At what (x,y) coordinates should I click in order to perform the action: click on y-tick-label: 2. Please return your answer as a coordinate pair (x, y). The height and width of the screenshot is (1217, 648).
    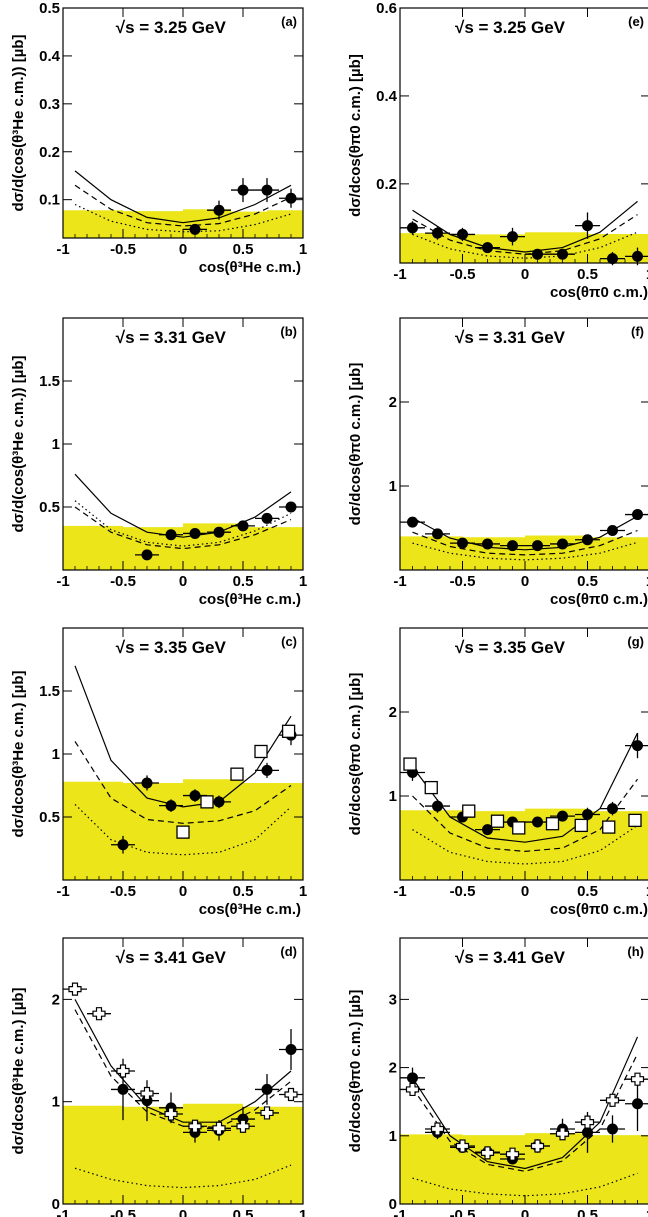
    Looking at the image, I should click on (393, 1068).